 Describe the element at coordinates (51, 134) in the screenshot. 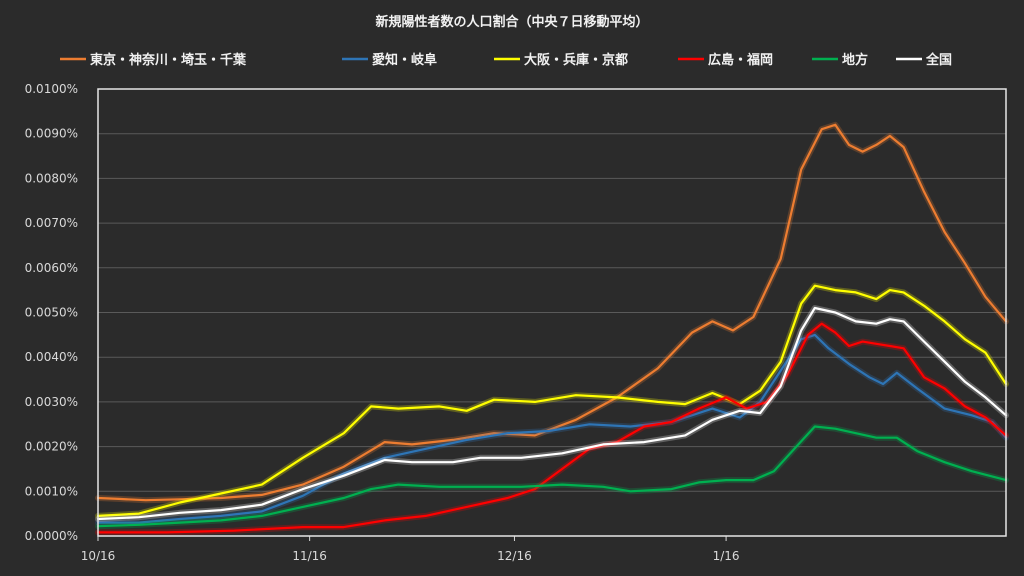

I see `y-tick-label: 0.0090%` at that location.